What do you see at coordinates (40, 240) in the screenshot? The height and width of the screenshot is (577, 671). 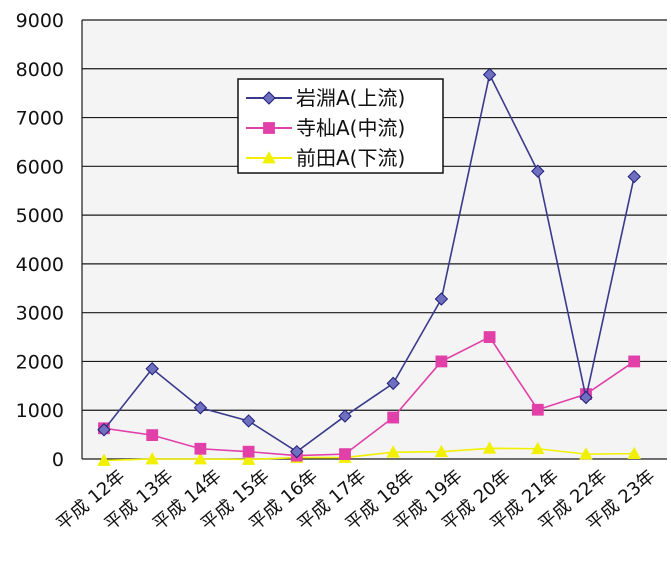 I see `y-axis: 0 1000 2000 3000 4000 5000 6000 7000 8000 9000` at bounding box center [40, 240].